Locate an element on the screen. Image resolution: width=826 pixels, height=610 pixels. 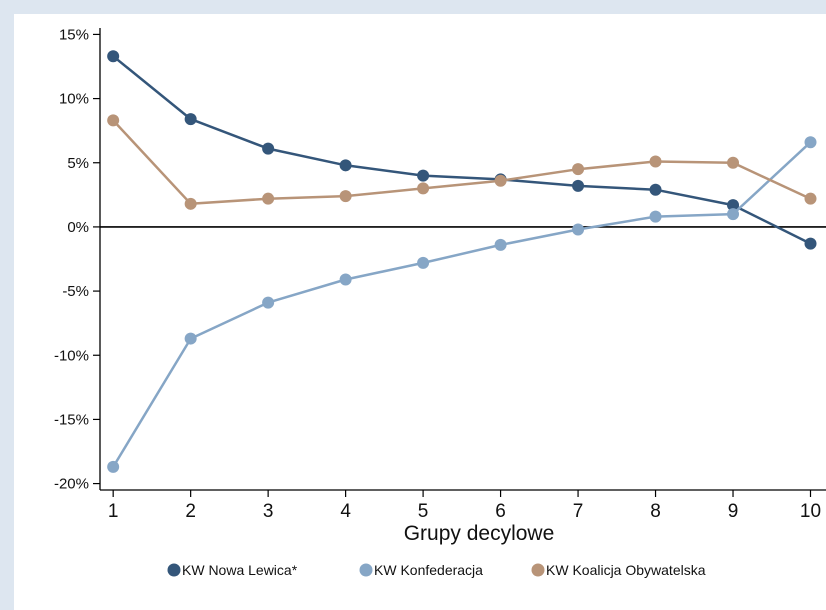
x-tick-label: 1 is located at coordinates (113, 511).